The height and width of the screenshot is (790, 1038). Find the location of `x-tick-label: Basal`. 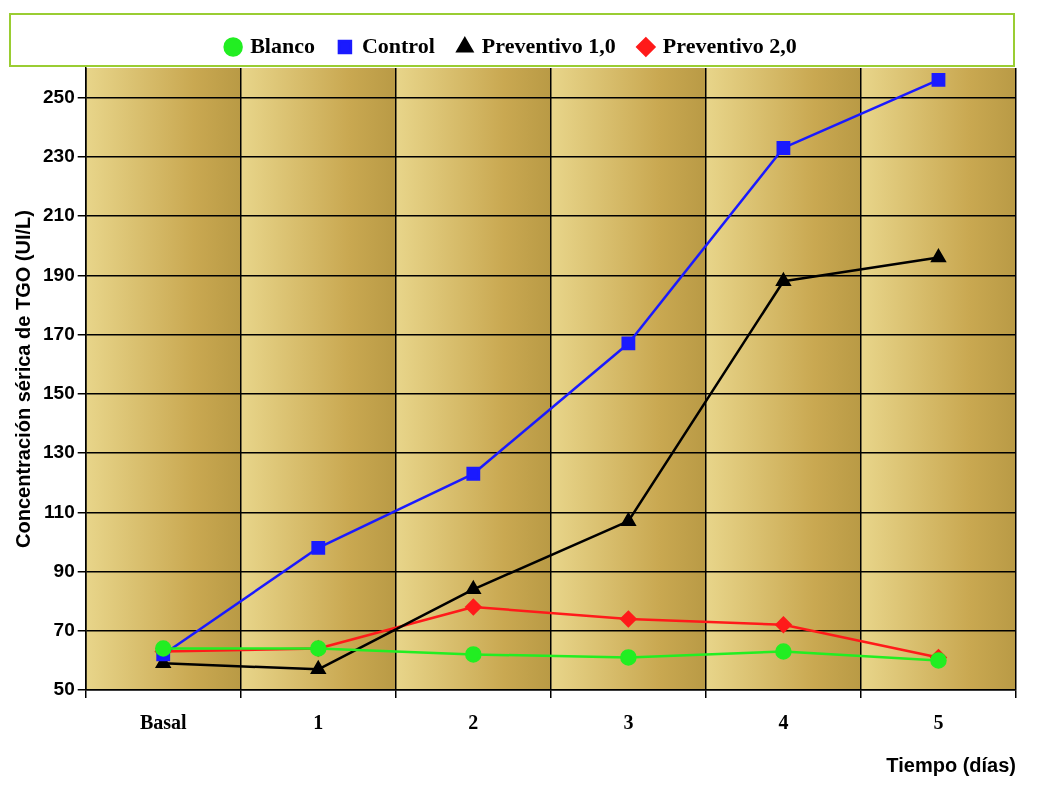

x-tick-label: Basal is located at coordinates (163, 722).